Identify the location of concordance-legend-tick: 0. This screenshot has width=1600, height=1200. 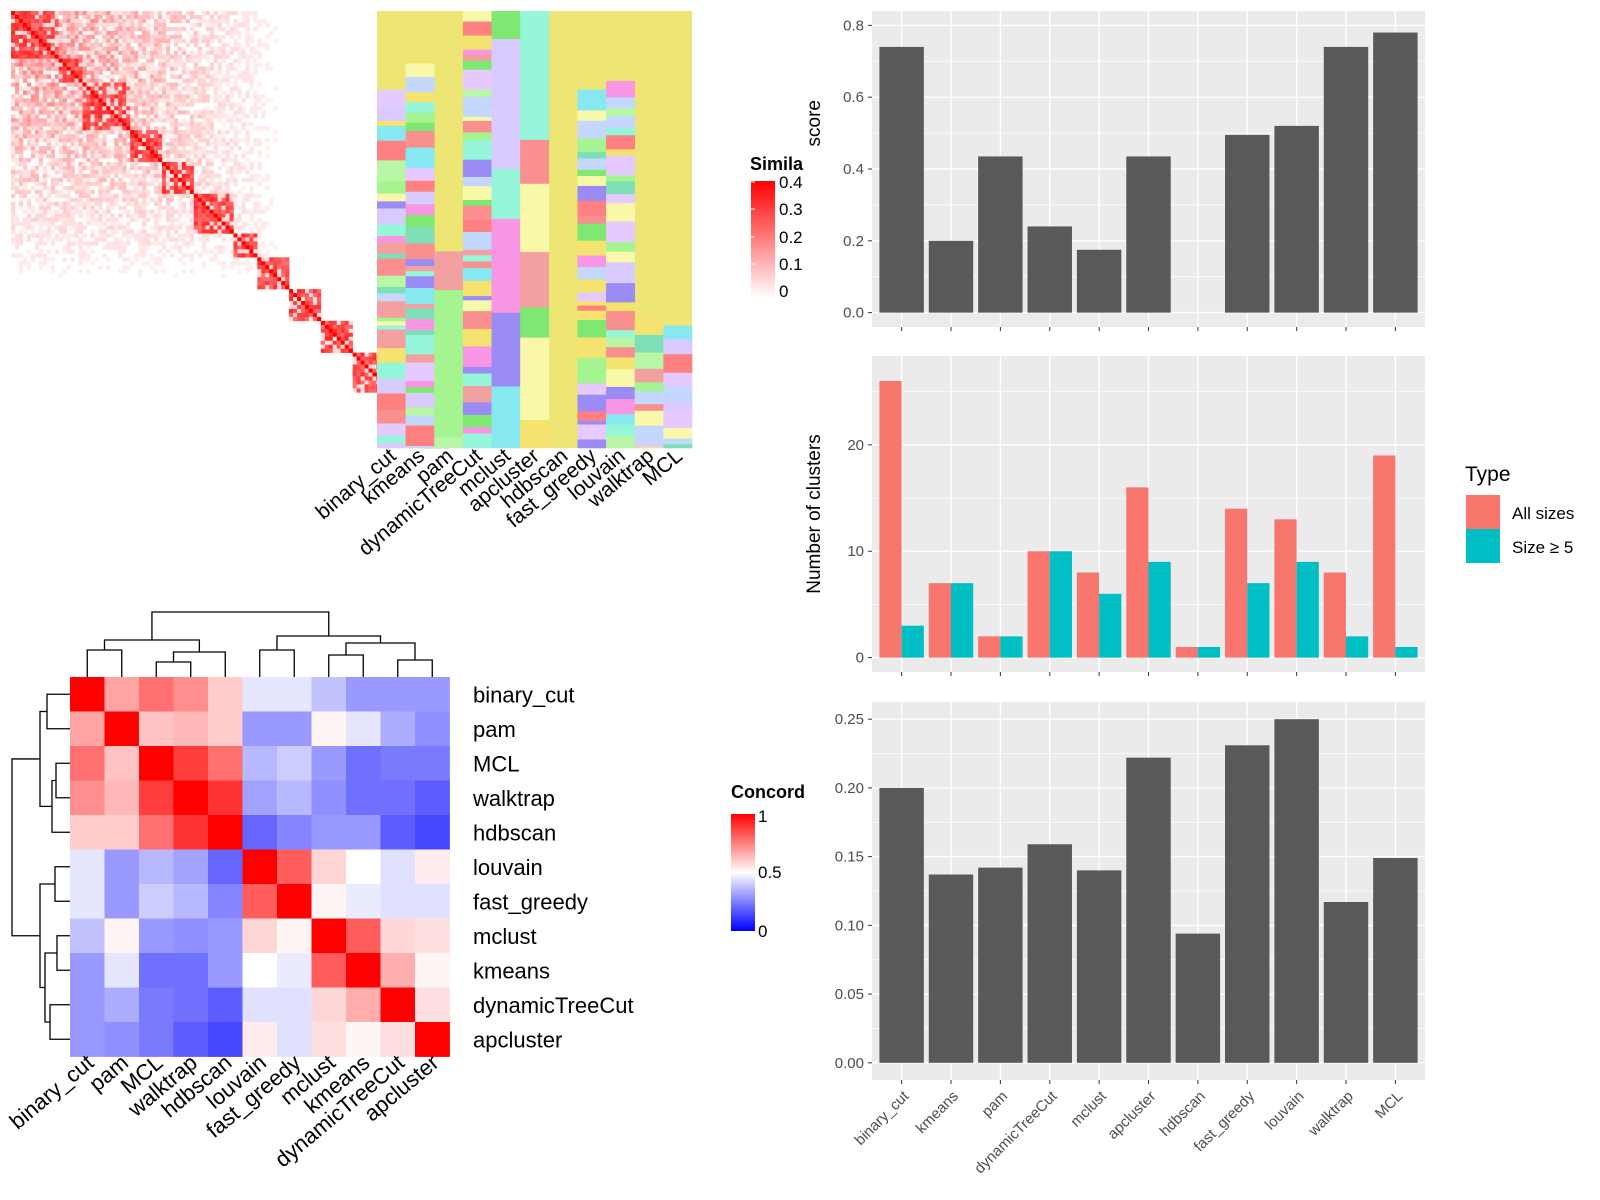
(762, 931).